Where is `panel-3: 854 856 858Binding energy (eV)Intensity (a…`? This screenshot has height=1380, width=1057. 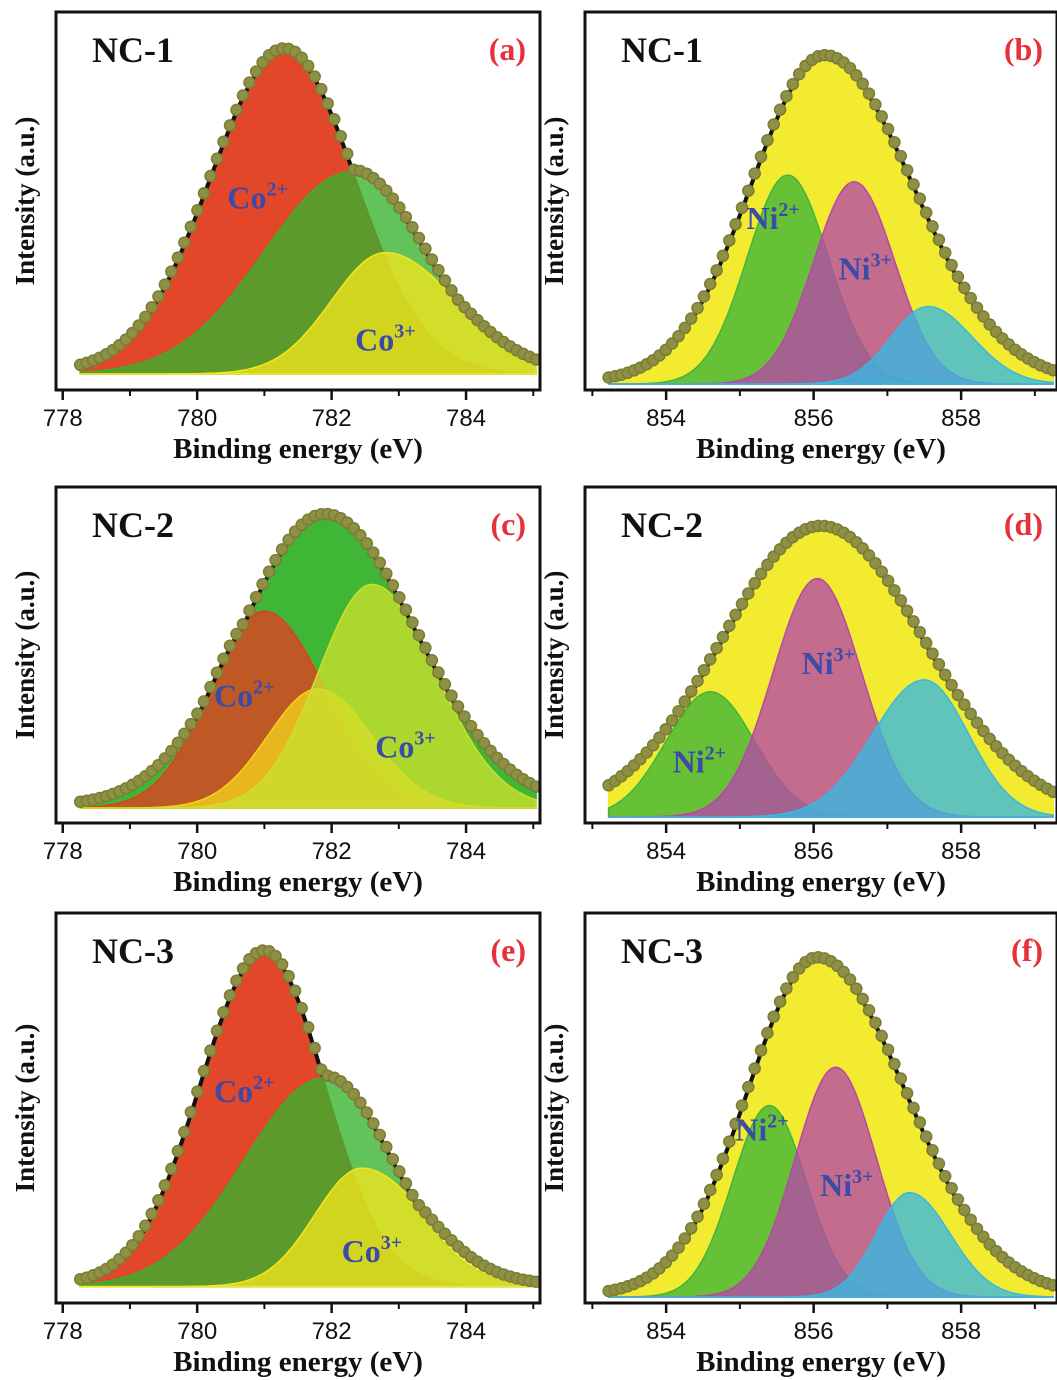 panel-3: 854 856 858Binding energy (eV)Intensity (a… is located at coordinates (798, 692).